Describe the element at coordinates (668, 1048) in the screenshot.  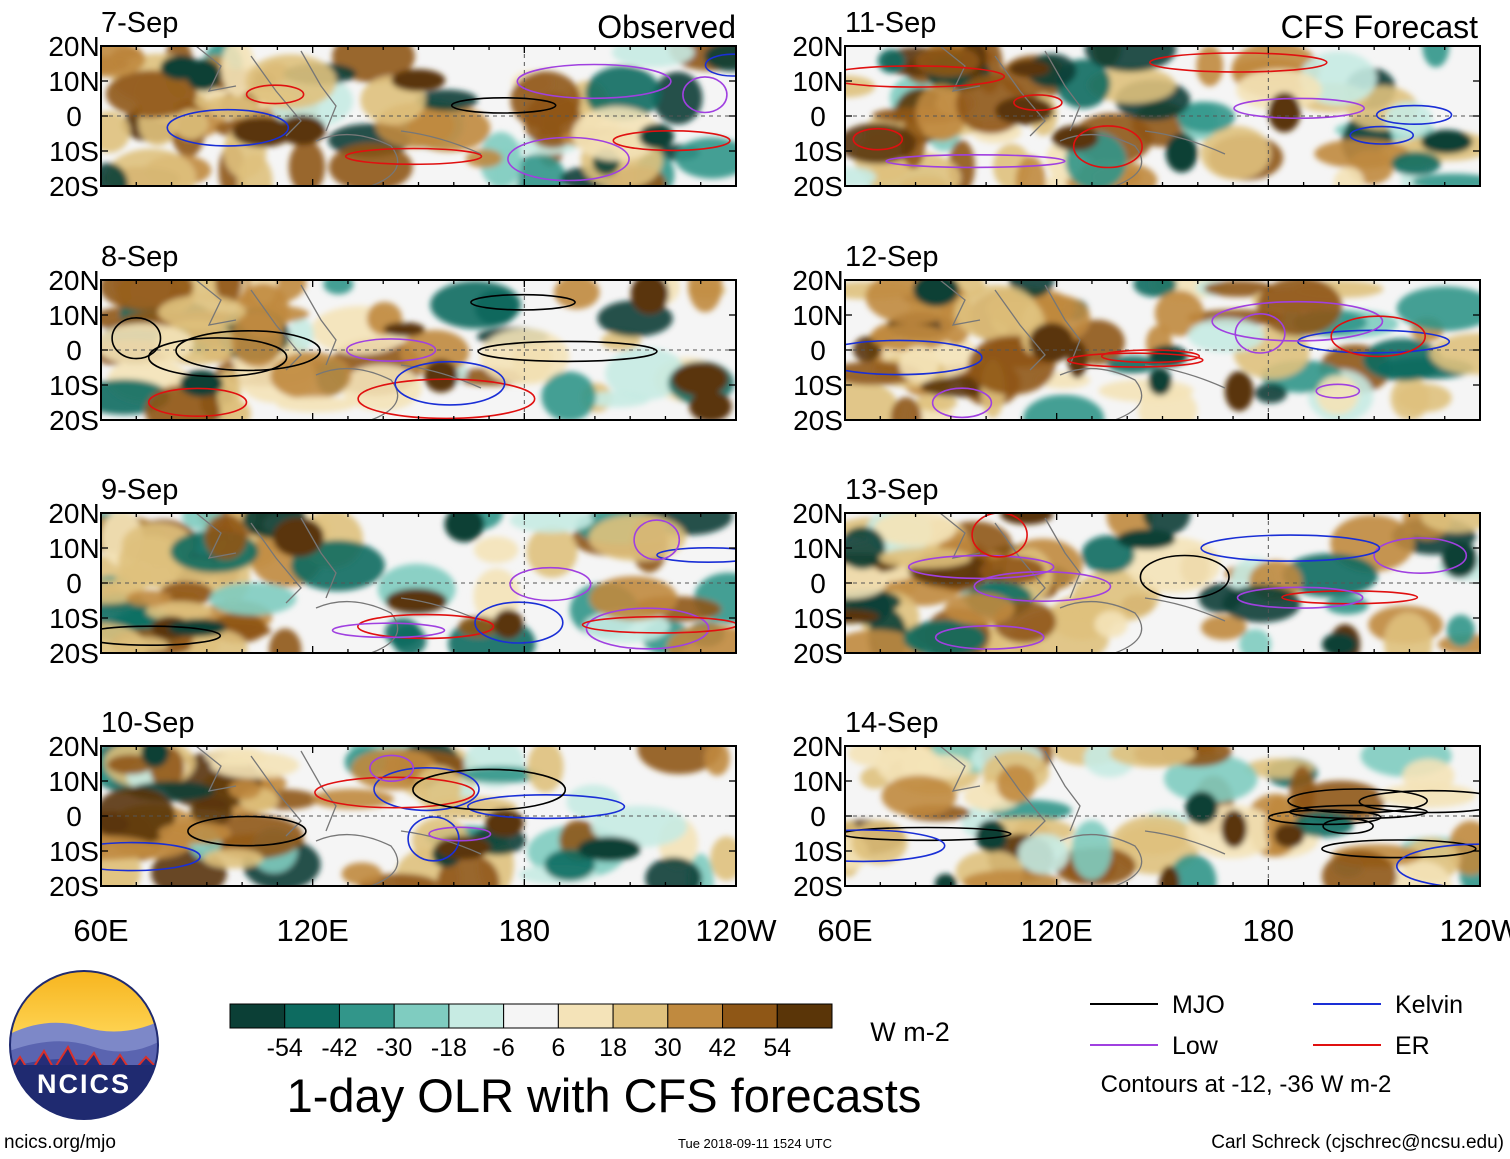
I see `colorbar-tick-label: 30` at that location.